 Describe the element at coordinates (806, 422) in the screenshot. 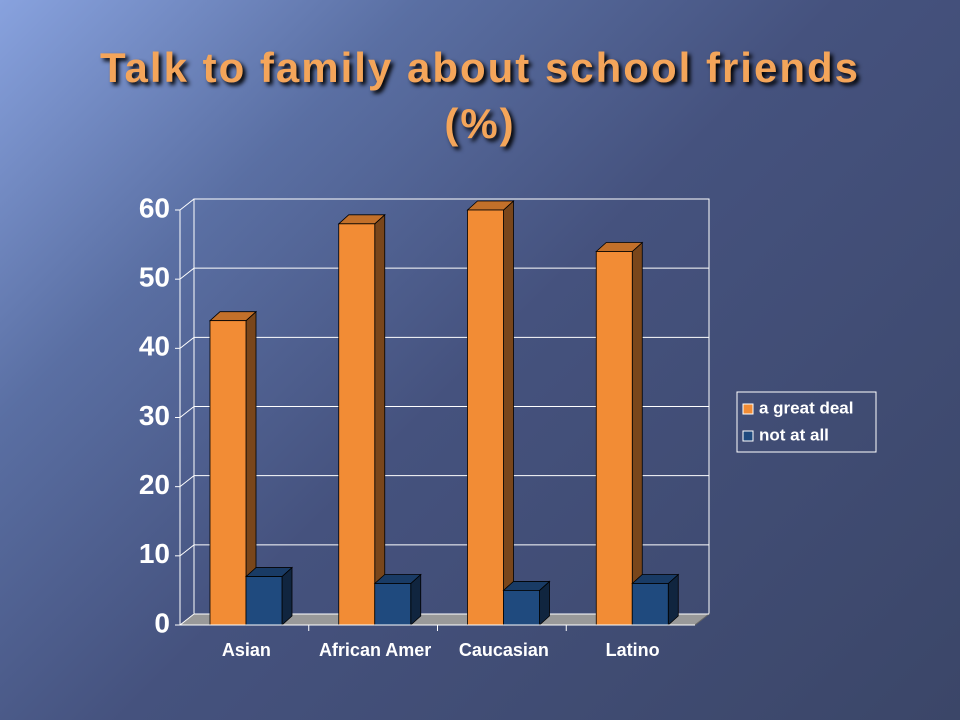

I see `legend-box` at that location.